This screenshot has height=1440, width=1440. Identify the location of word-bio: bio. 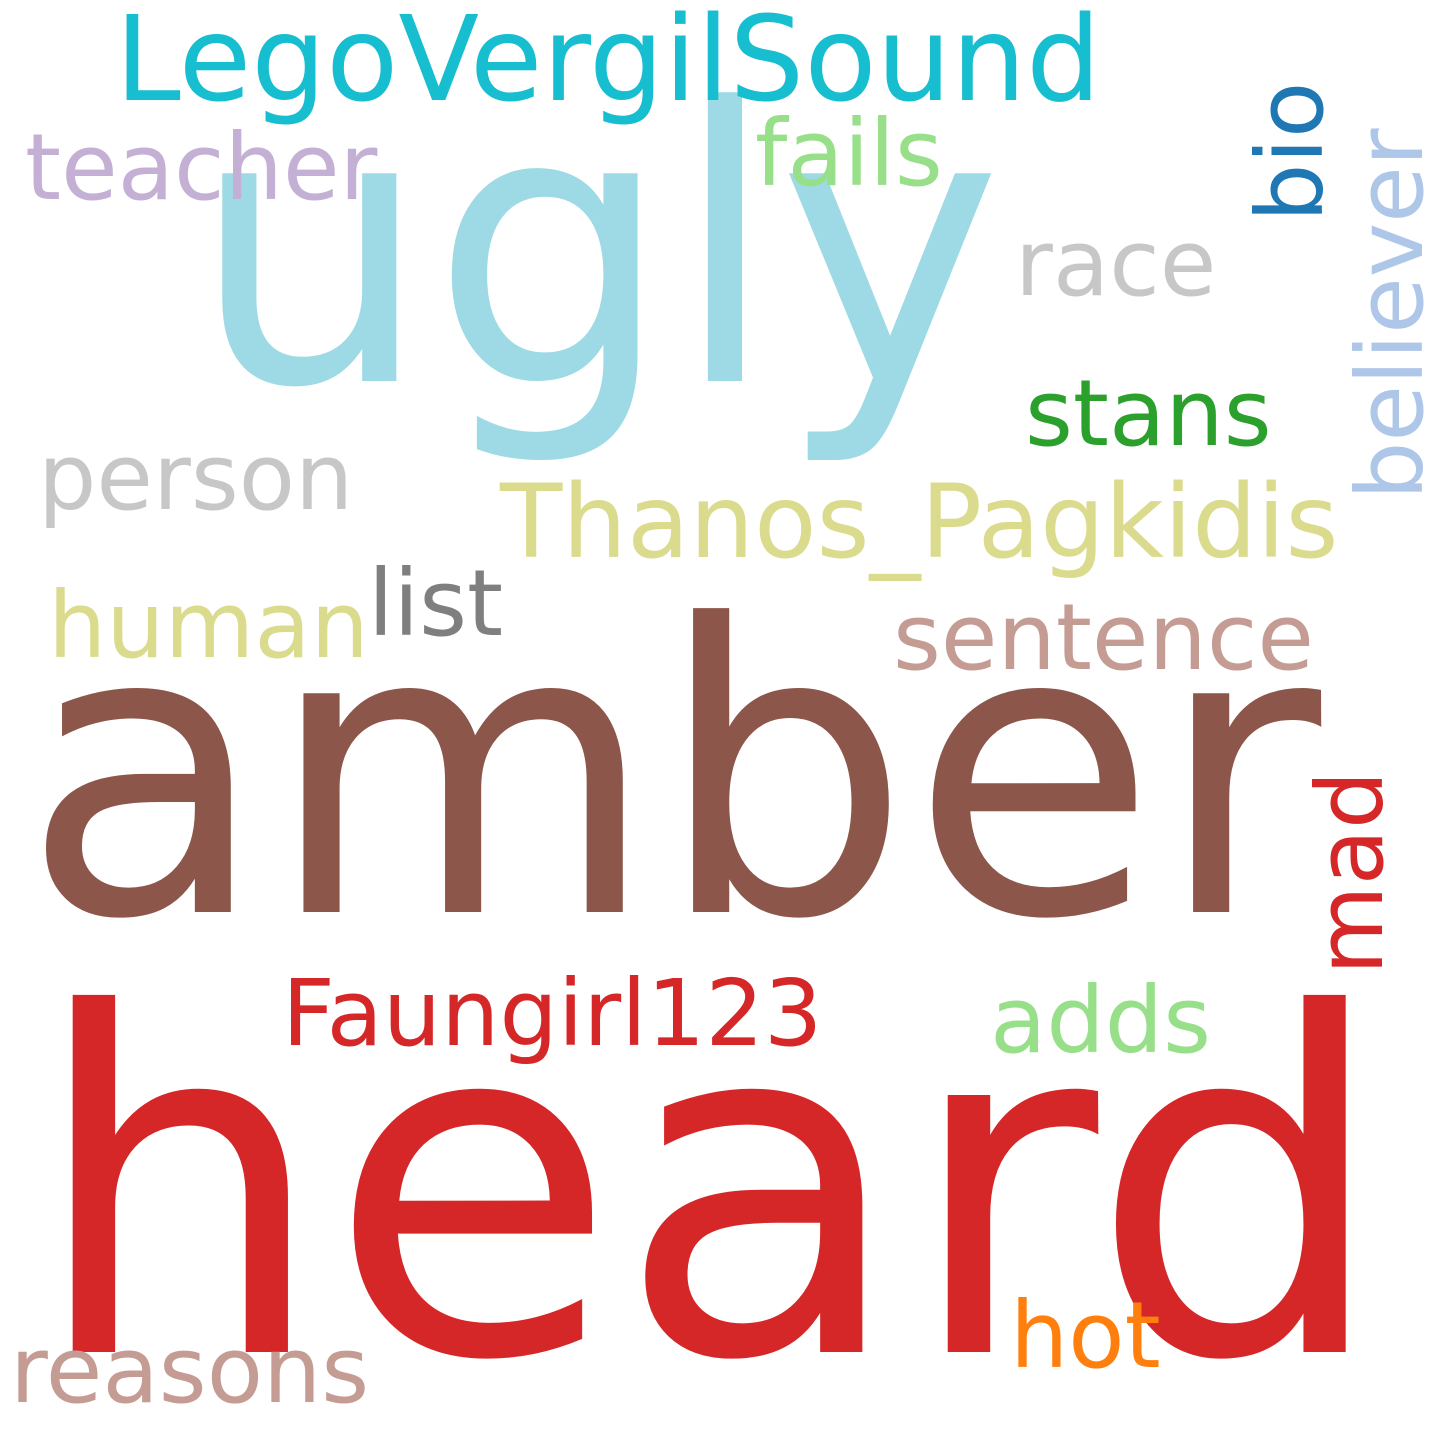
(1290, 151).